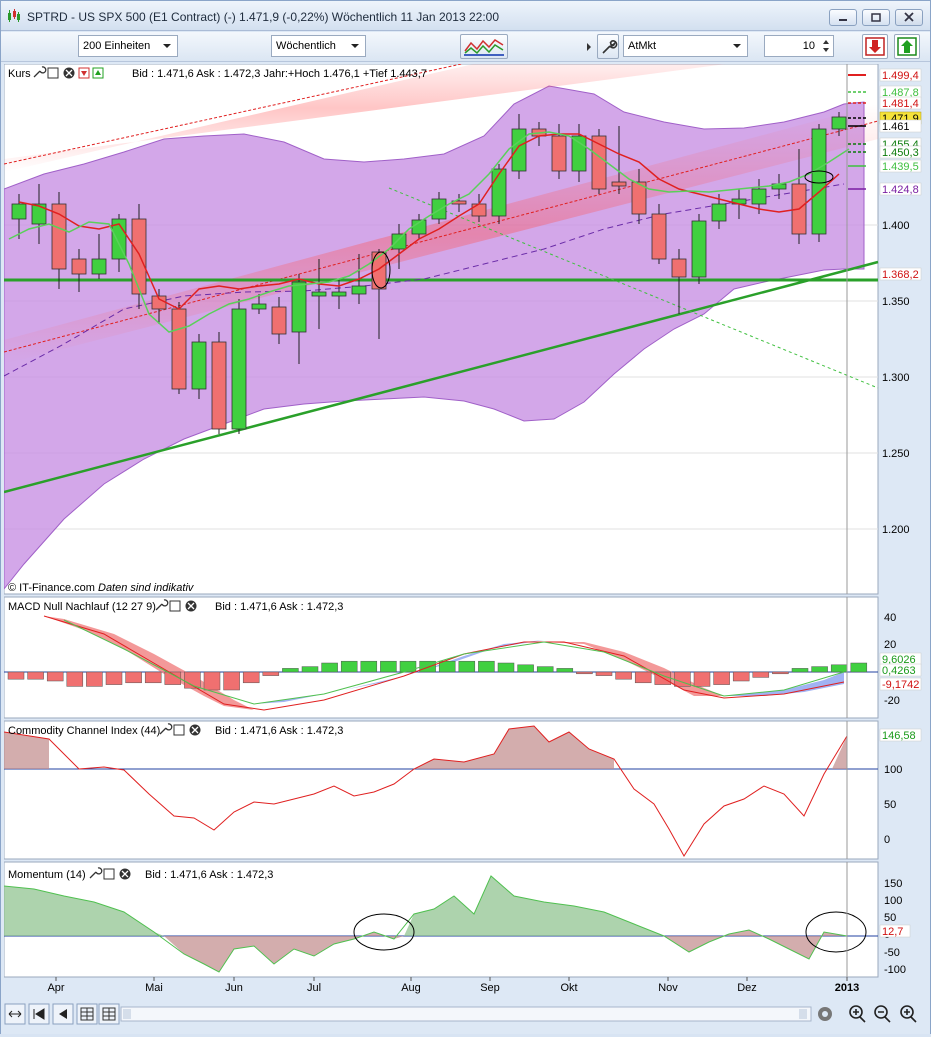 This screenshot has height=1037, width=931. I want to click on horizontal-scrollbar, so click(466, 1014).